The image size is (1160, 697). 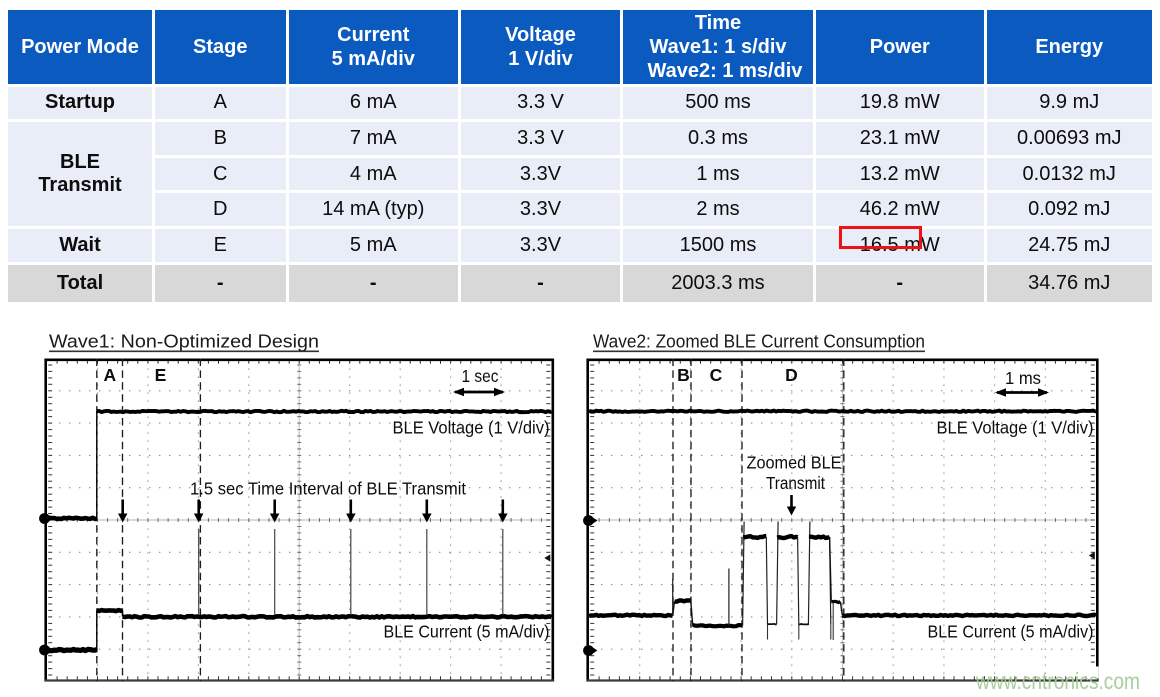 I want to click on svg-text:Wave2: Zoomed BLE Current Cons: Wave2: Zoomed BLE Current Consumption, so click(x=759, y=342).